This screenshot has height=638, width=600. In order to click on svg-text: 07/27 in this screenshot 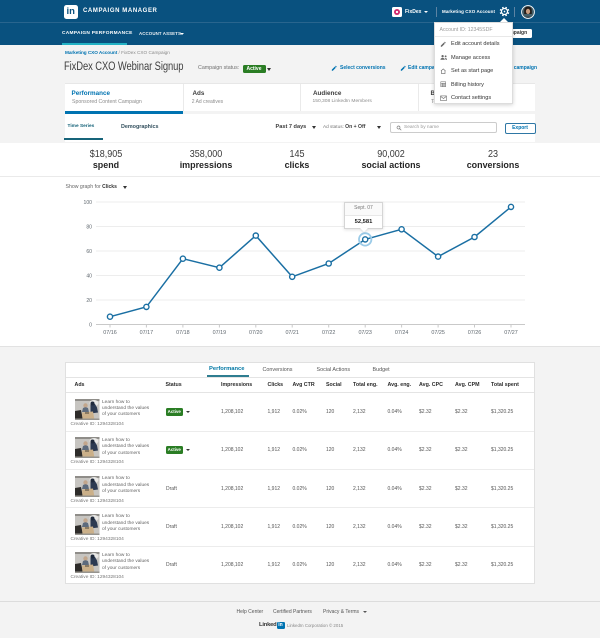, I will do `click(511, 333)`.